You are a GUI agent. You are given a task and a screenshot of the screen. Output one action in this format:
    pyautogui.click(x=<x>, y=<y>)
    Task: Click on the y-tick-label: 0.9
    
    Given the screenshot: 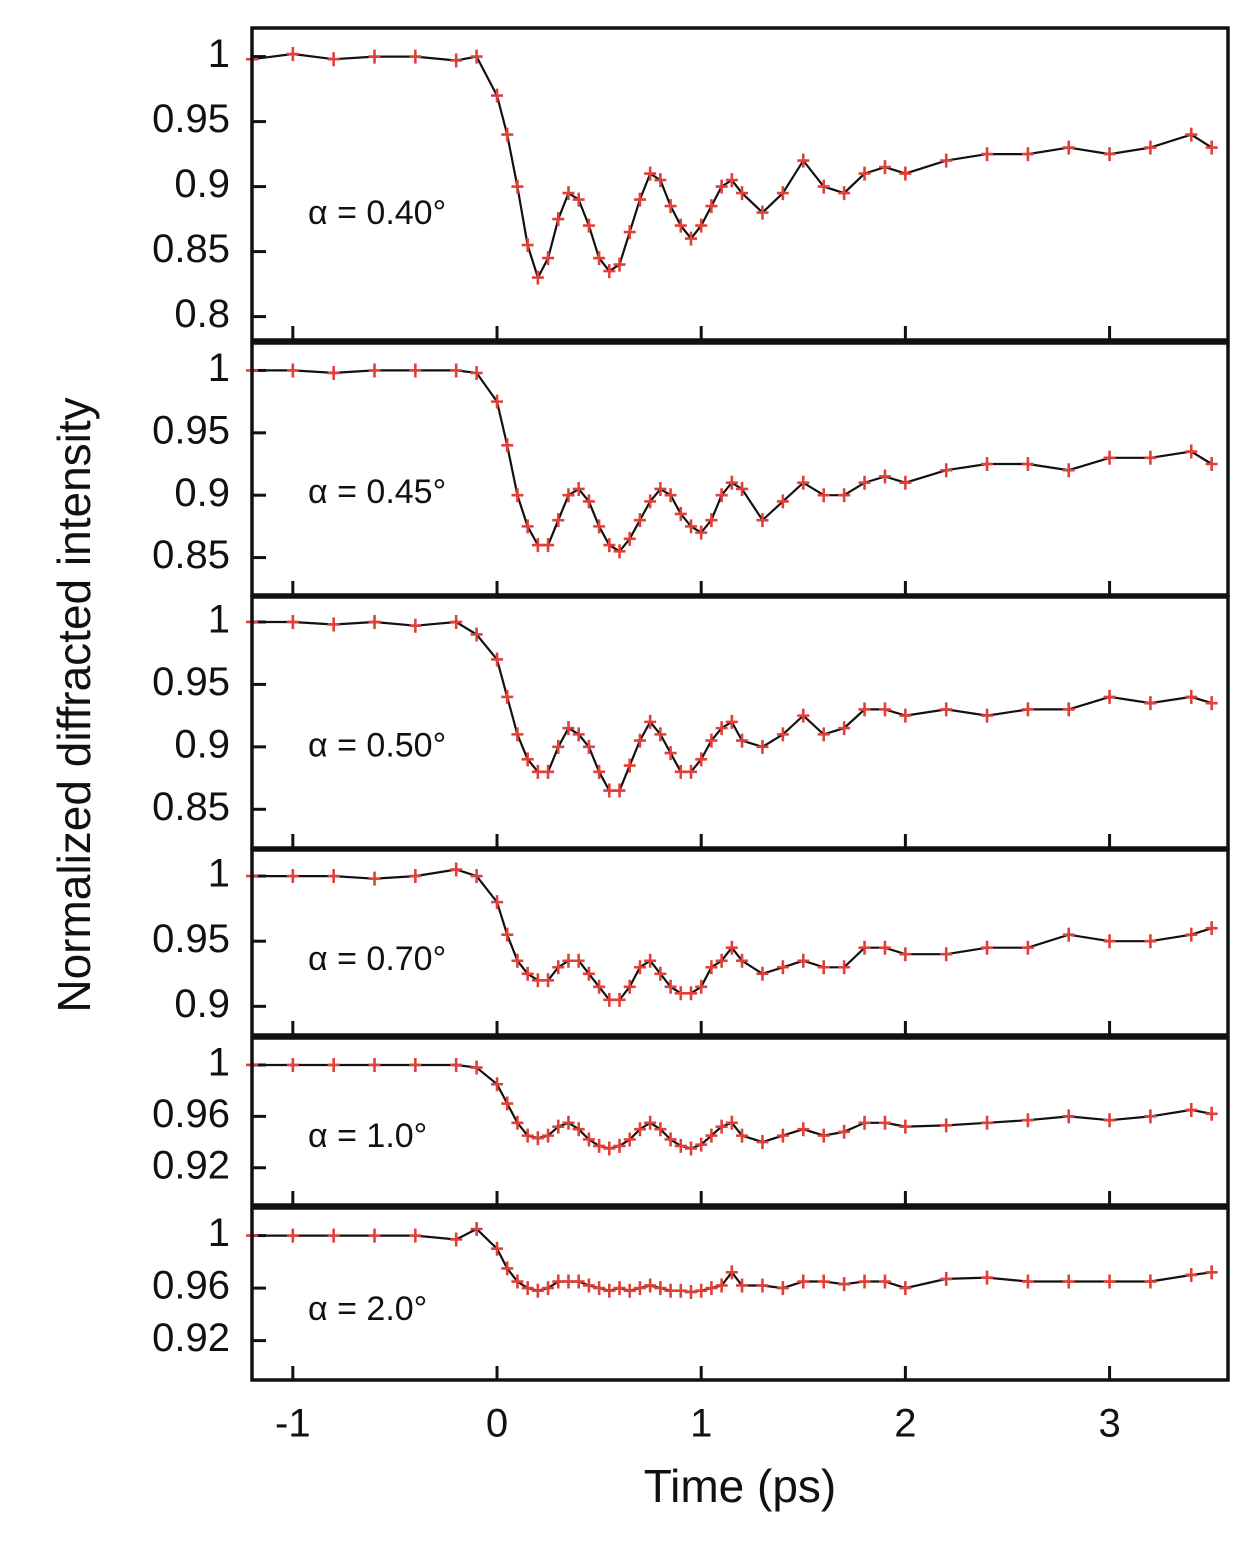 What is the action you would take?
    pyautogui.click(x=202, y=493)
    